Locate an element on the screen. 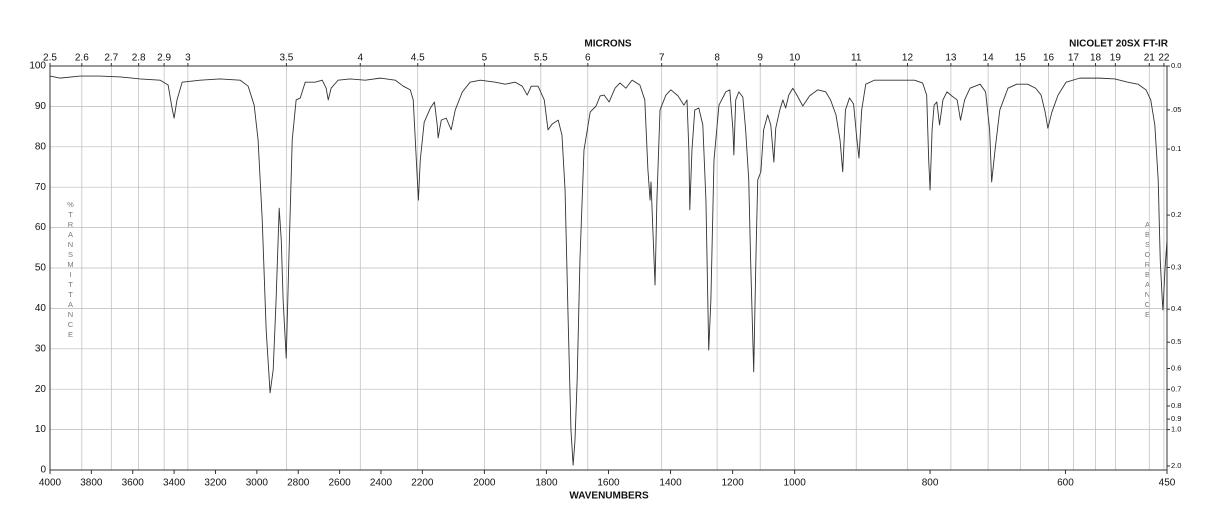 This screenshot has width=1218, height=528. x-tick-label: 3000 is located at coordinates (257, 483).